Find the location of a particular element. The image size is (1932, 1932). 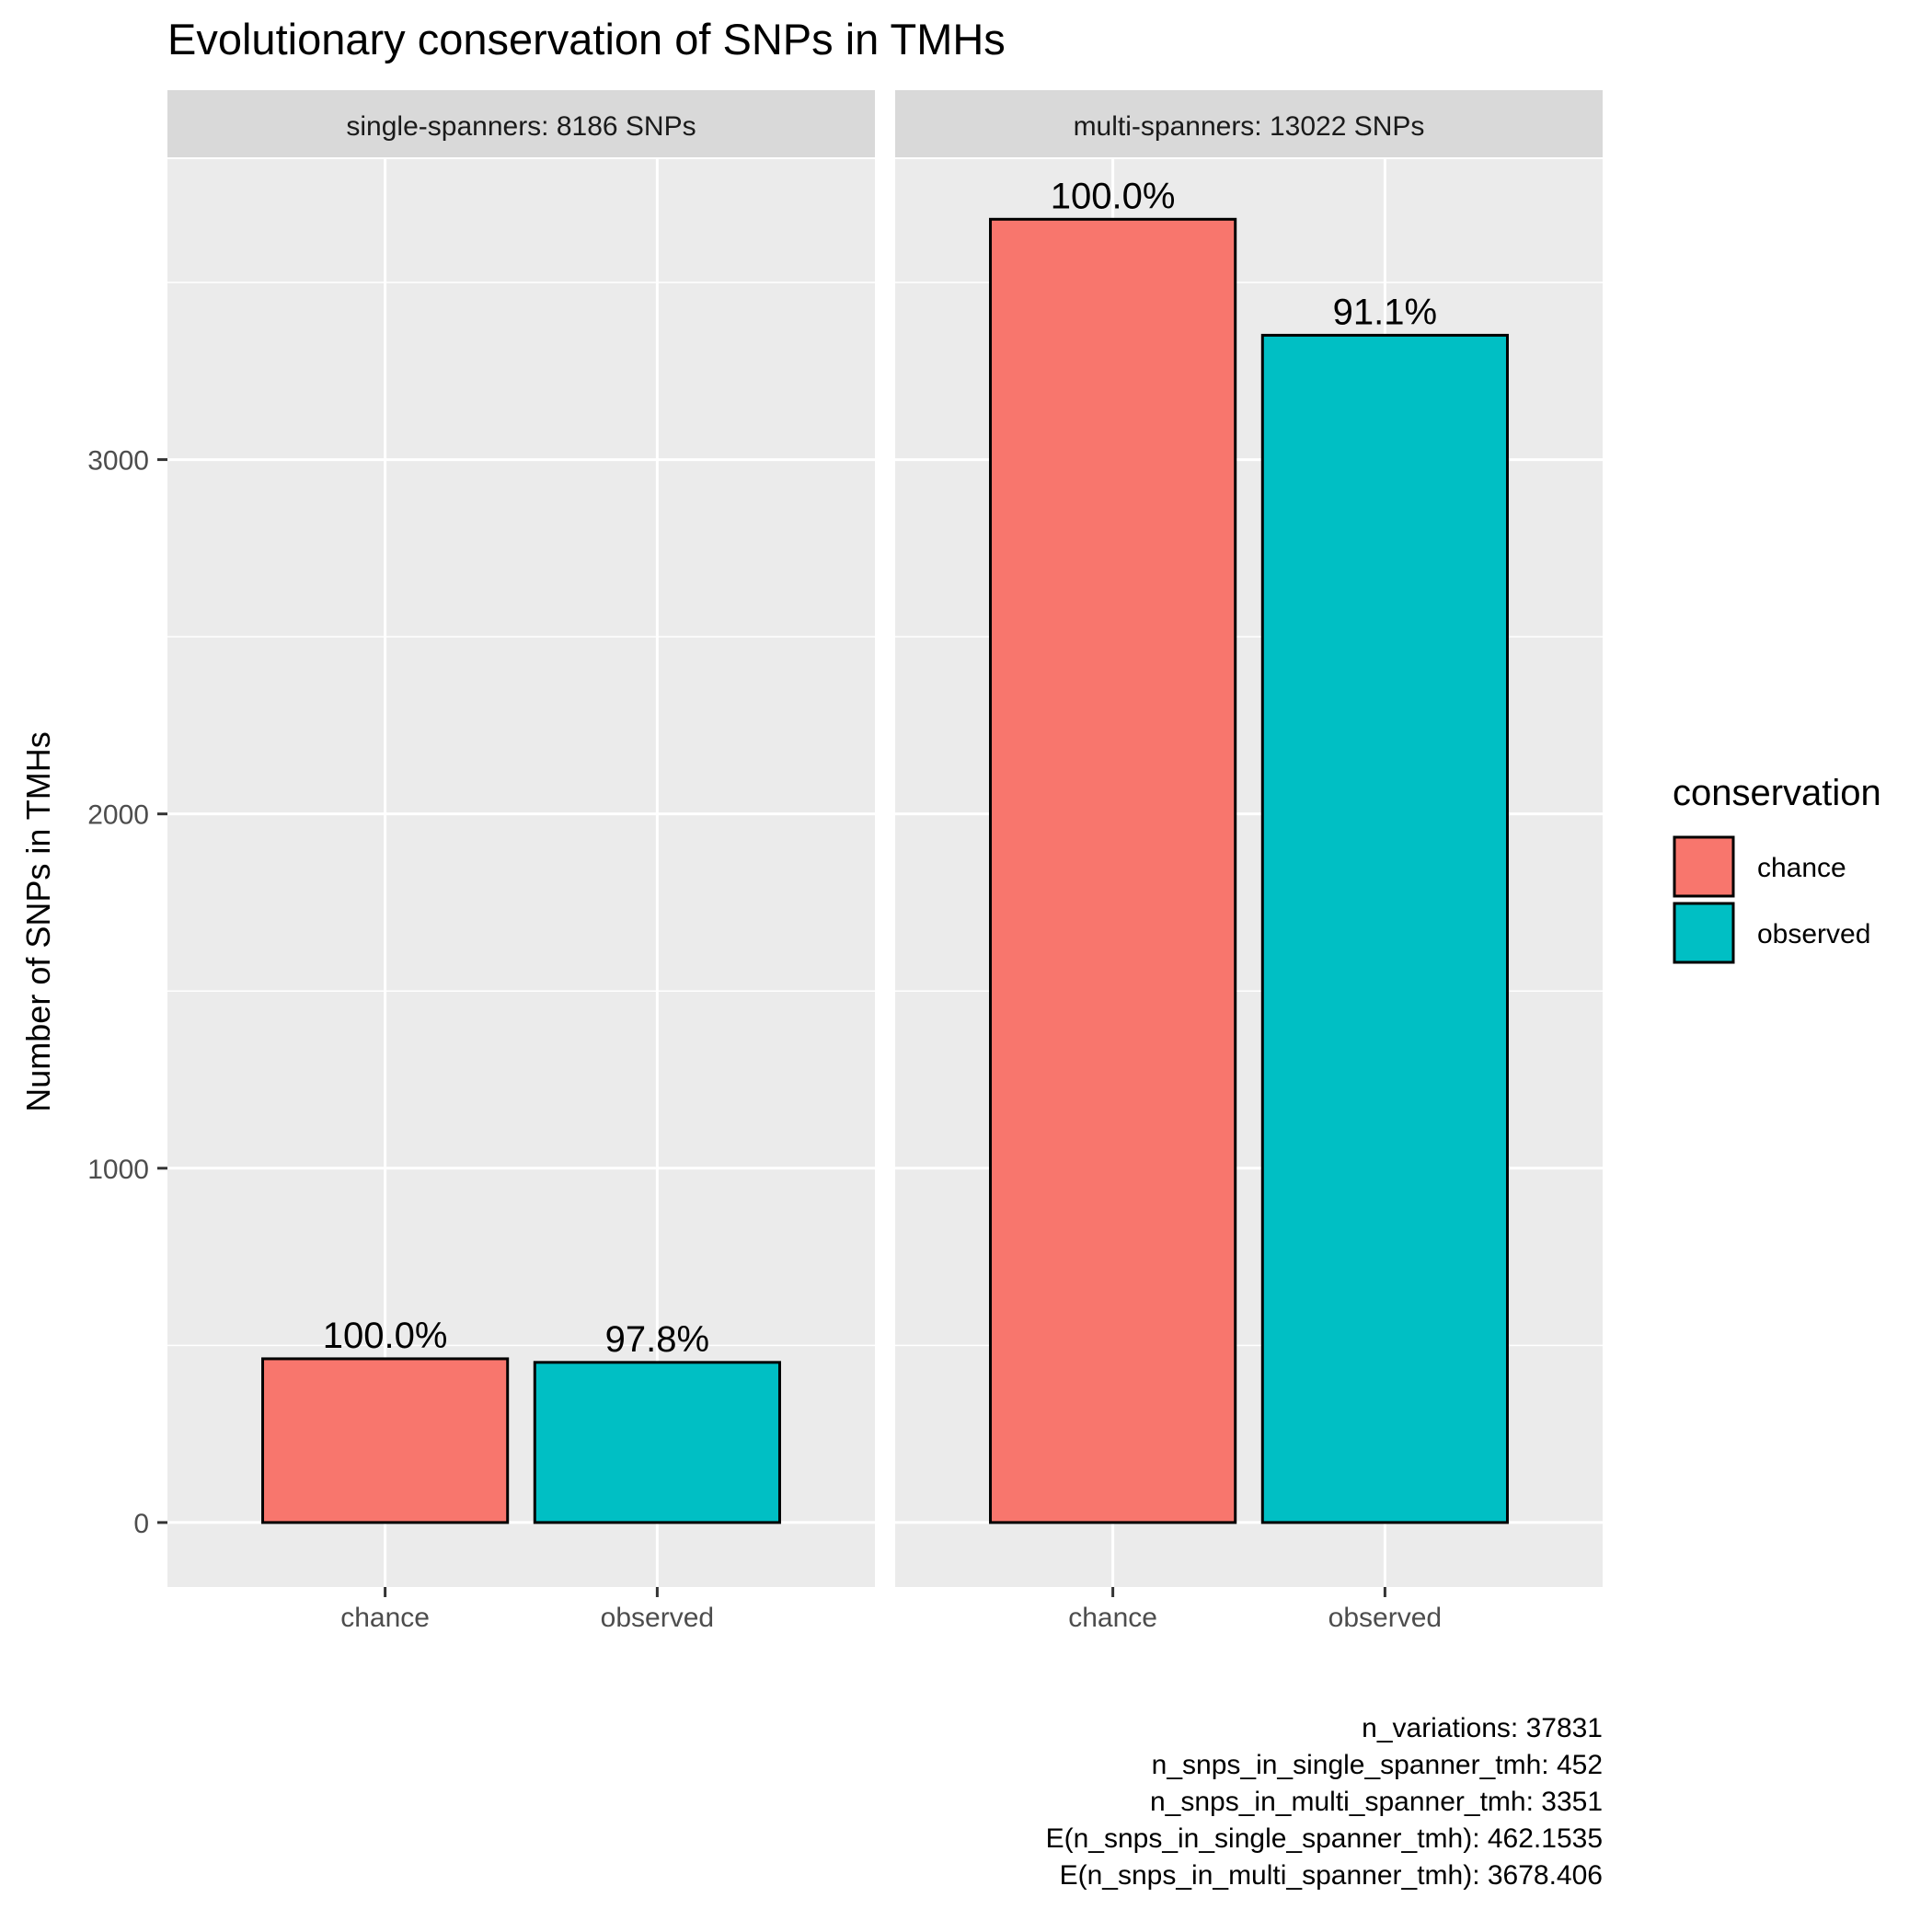

caption-line: n_snps_in_single_spanner_tmh: 452 is located at coordinates (1377, 1765).